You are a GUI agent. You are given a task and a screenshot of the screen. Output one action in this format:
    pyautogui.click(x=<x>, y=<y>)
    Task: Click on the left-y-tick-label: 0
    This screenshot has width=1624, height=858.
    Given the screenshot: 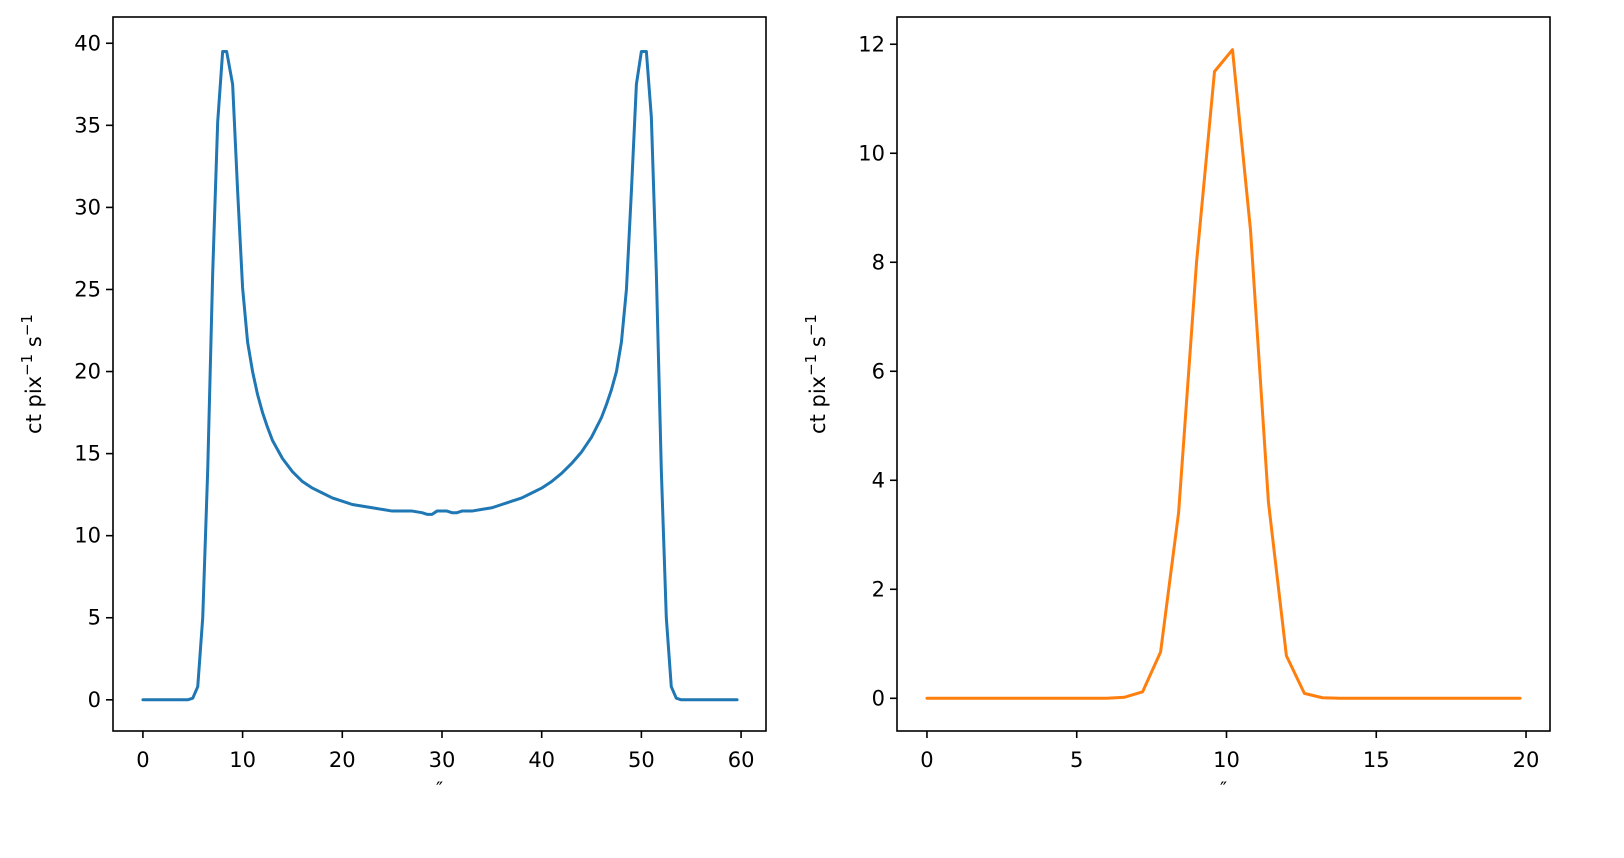 What is the action you would take?
    pyautogui.click(x=94, y=700)
    